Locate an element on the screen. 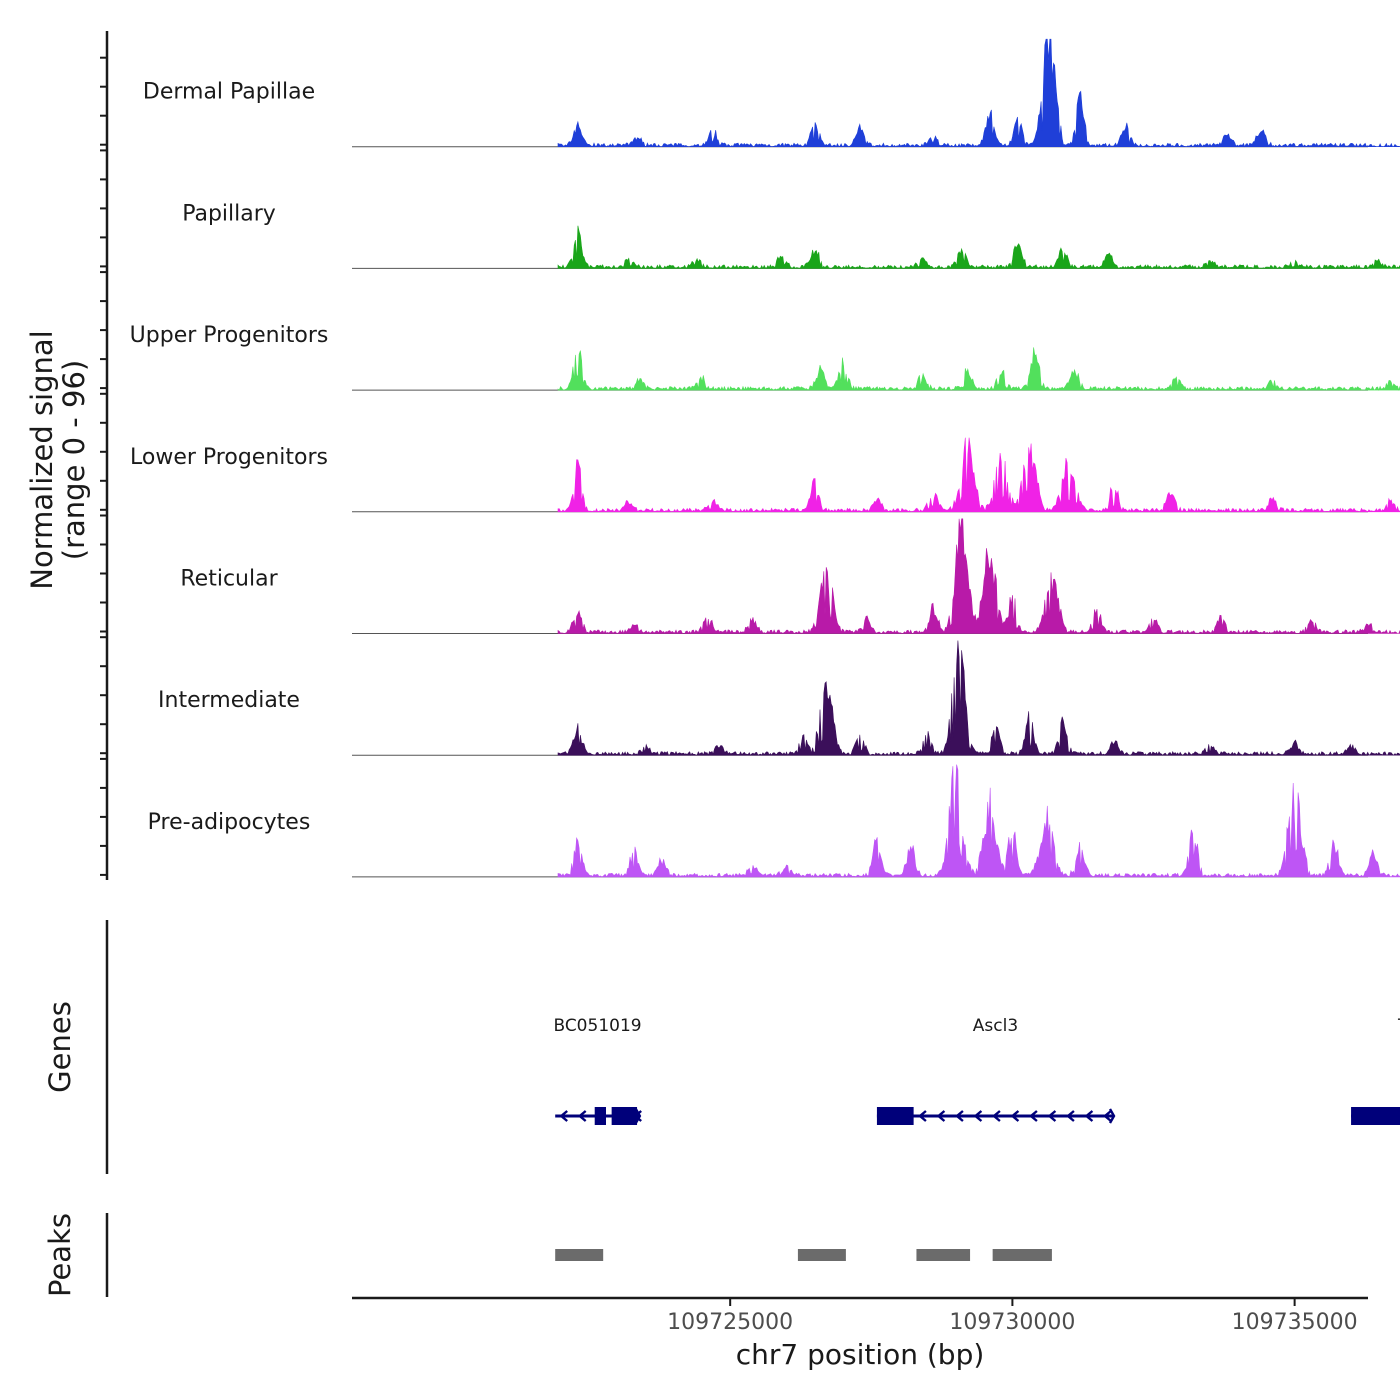 The image size is (1400, 1400). signal-track: Reticular is located at coordinates (790, 576).